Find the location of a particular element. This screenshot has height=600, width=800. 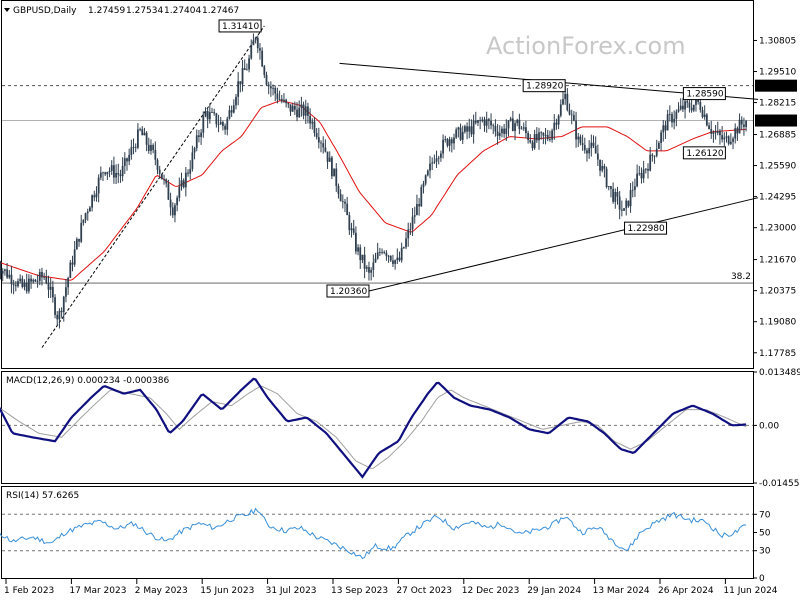

current-price-tag-box is located at coordinates (776, 120).